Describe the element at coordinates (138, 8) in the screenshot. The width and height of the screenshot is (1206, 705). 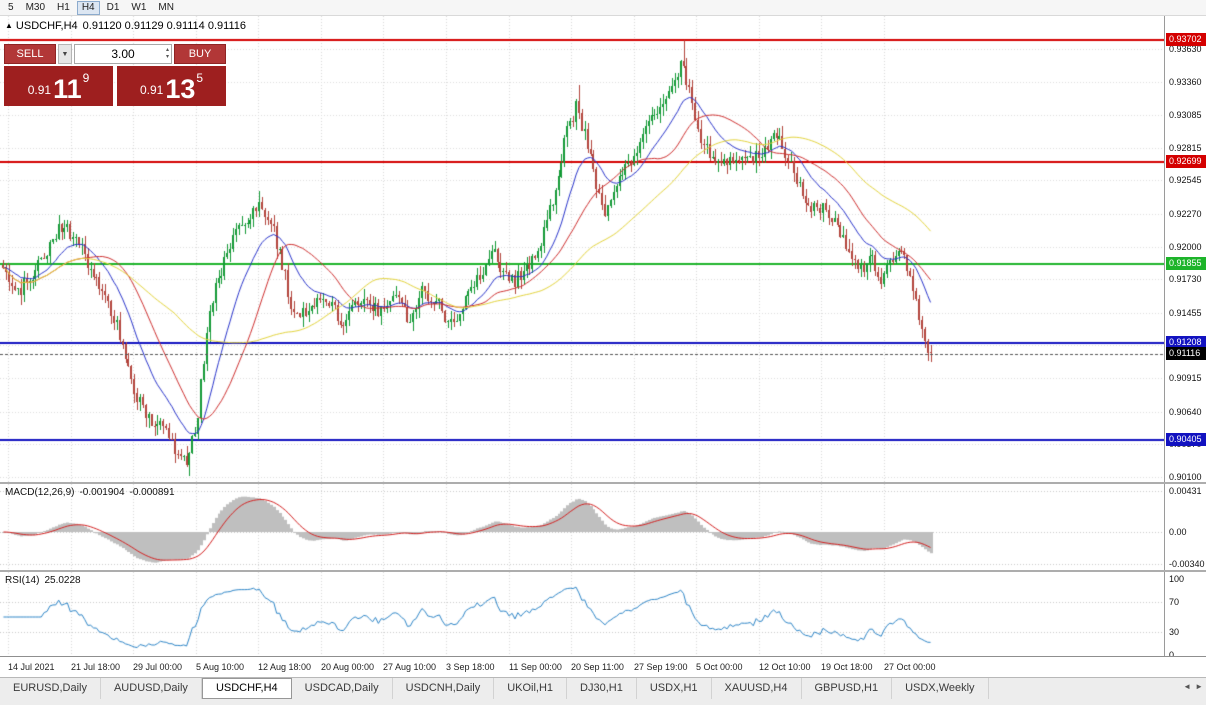
I see `timeframe-button-w1: W1` at that location.